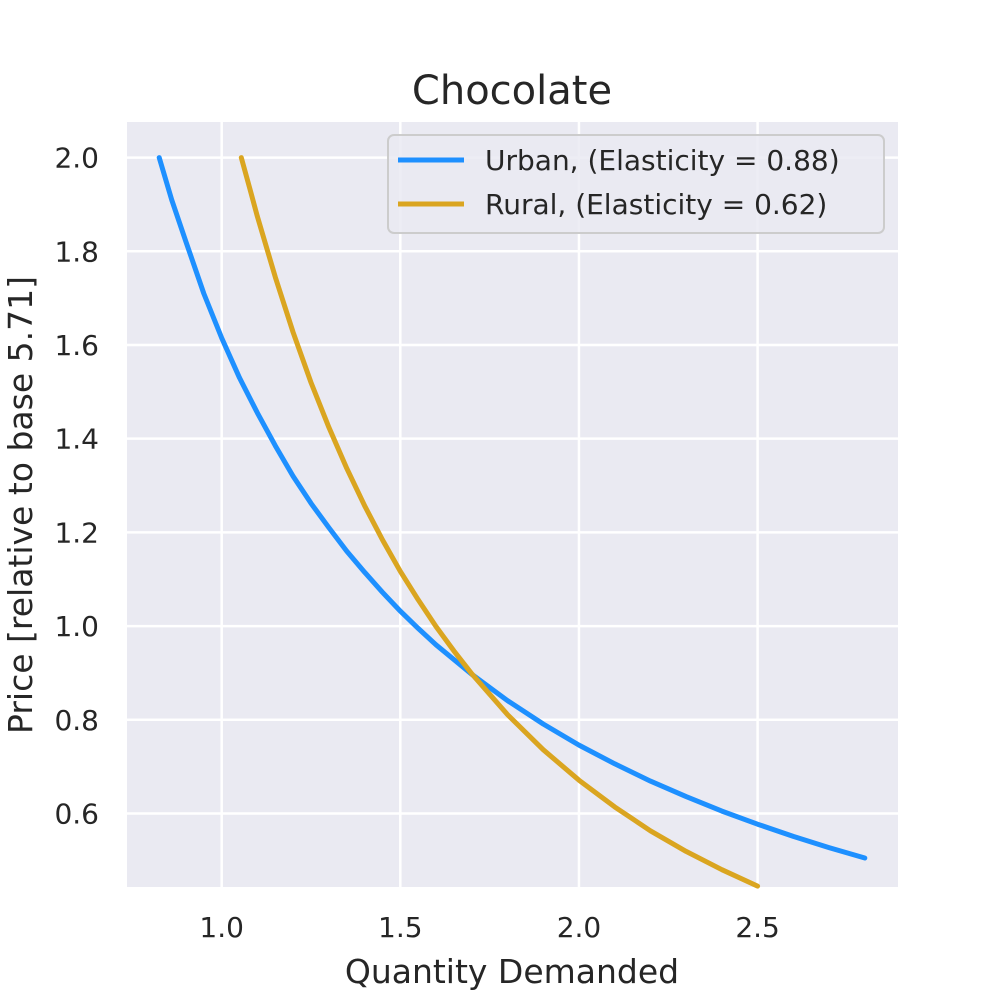 The width and height of the screenshot is (1000, 1000). What do you see at coordinates (757, 927) in the screenshot?
I see `x-tick-label: 2.5` at bounding box center [757, 927].